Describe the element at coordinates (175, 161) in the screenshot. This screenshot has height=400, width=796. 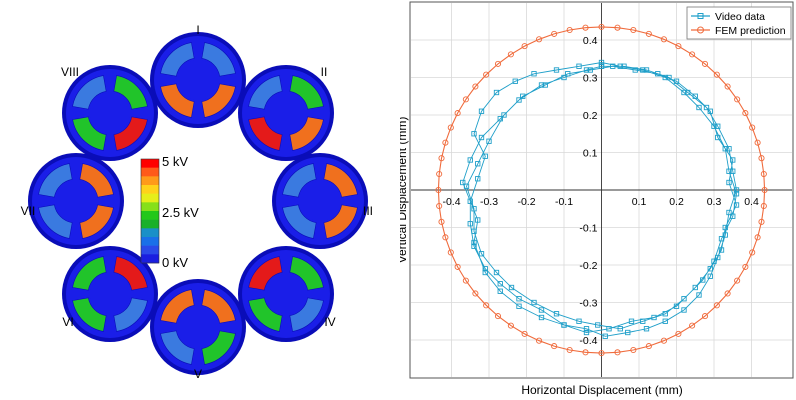
I see `colorbar-label-5kv: 5 kV` at that location.